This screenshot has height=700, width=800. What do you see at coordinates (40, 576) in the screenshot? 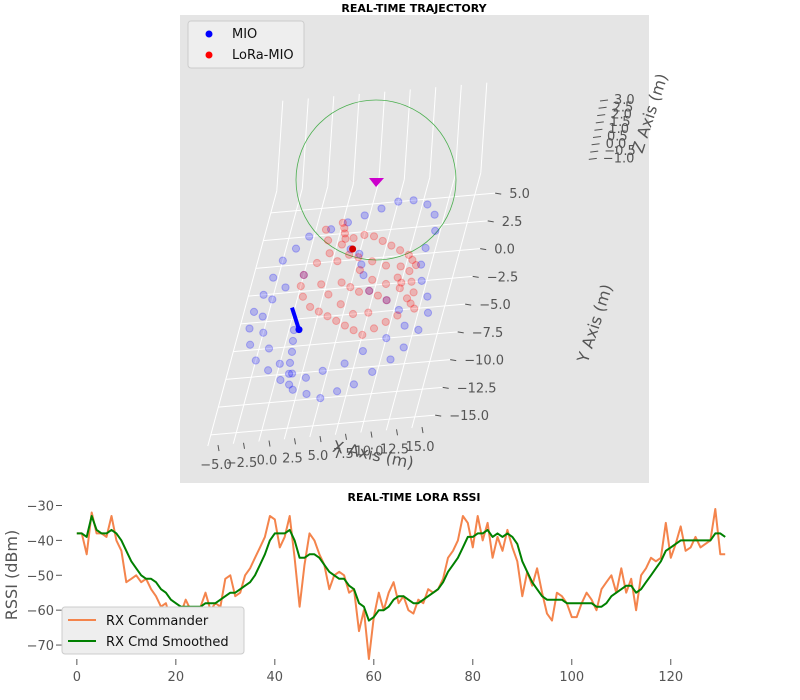
I see `rssi-y-tick-label: −50` at bounding box center [40, 576].